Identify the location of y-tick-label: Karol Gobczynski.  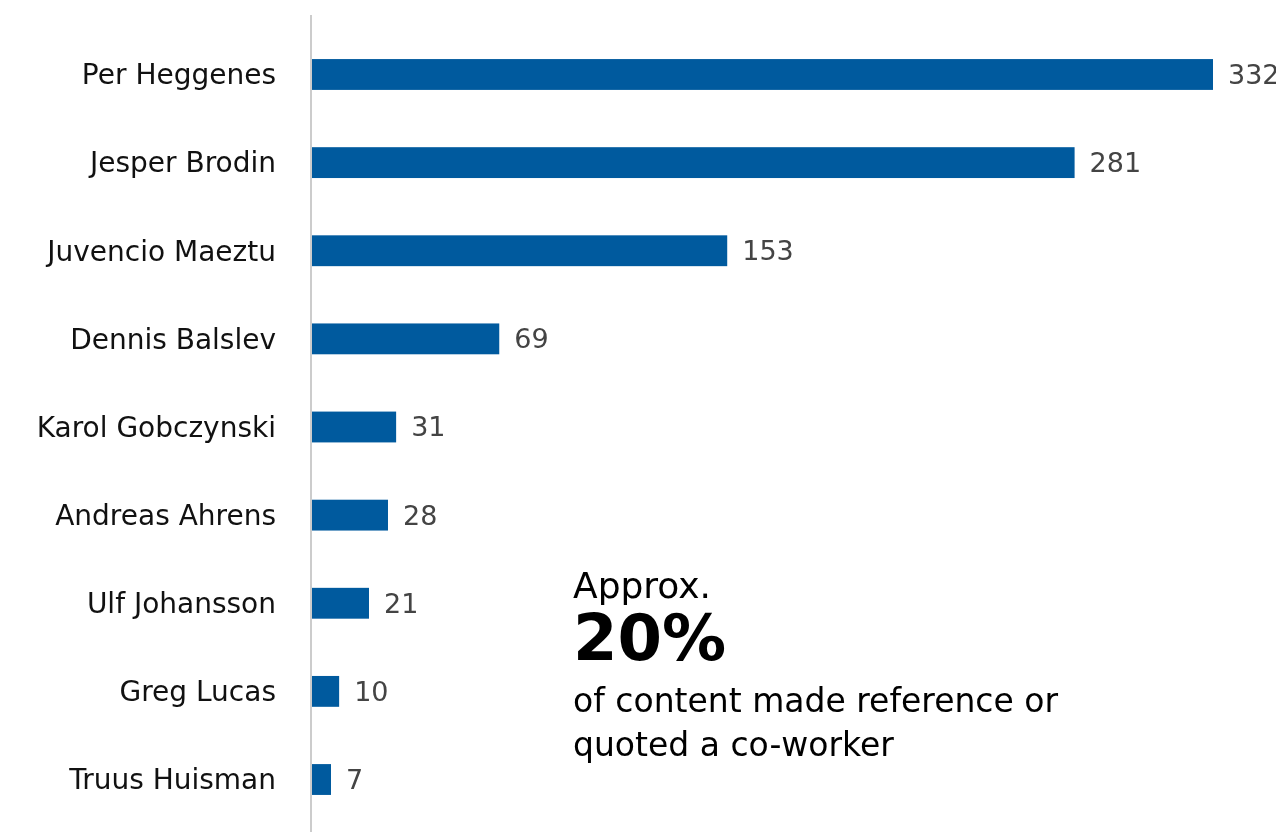
(156, 427).